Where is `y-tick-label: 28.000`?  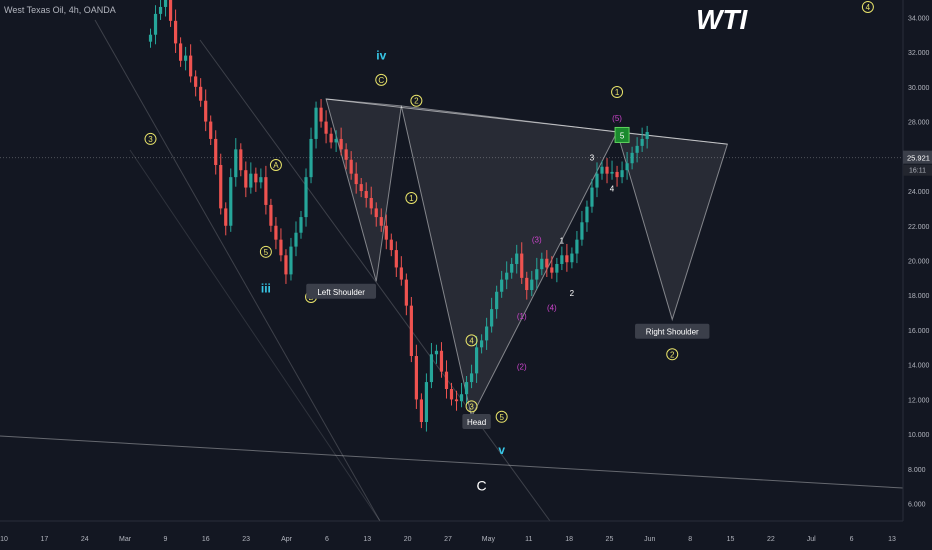
y-tick-label: 28.000 is located at coordinates (919, 123).